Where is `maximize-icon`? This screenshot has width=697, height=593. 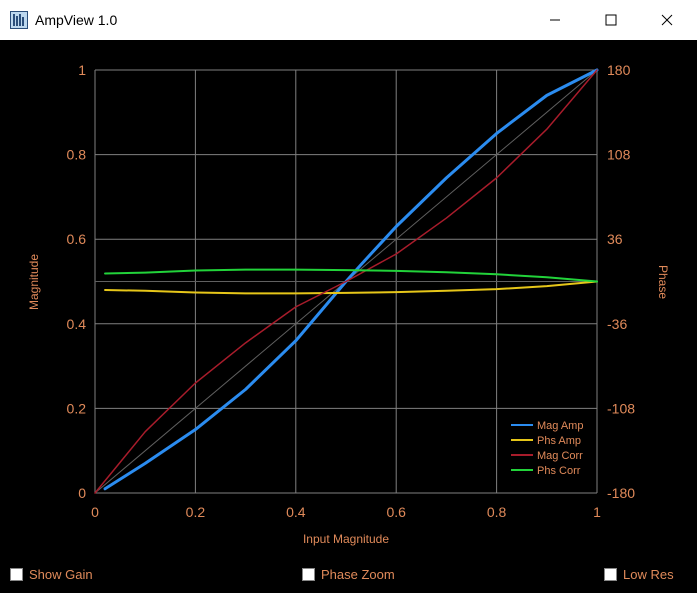
maximize-icon is located at coordinates (611, 20).